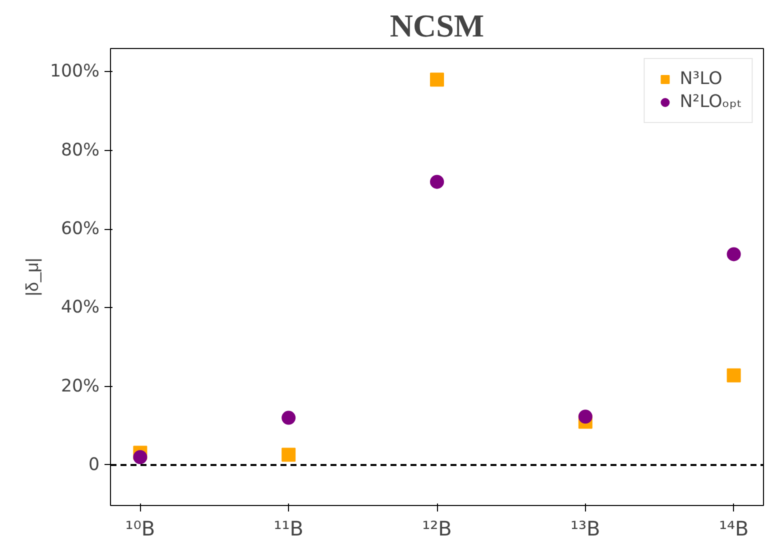 The width and height of the screenshot is (768, 543). What do you see at coordinates (140, 528) in the screenshot?
I see `x-tick-label: ¹⁰B` at bounding box center [140, 528].